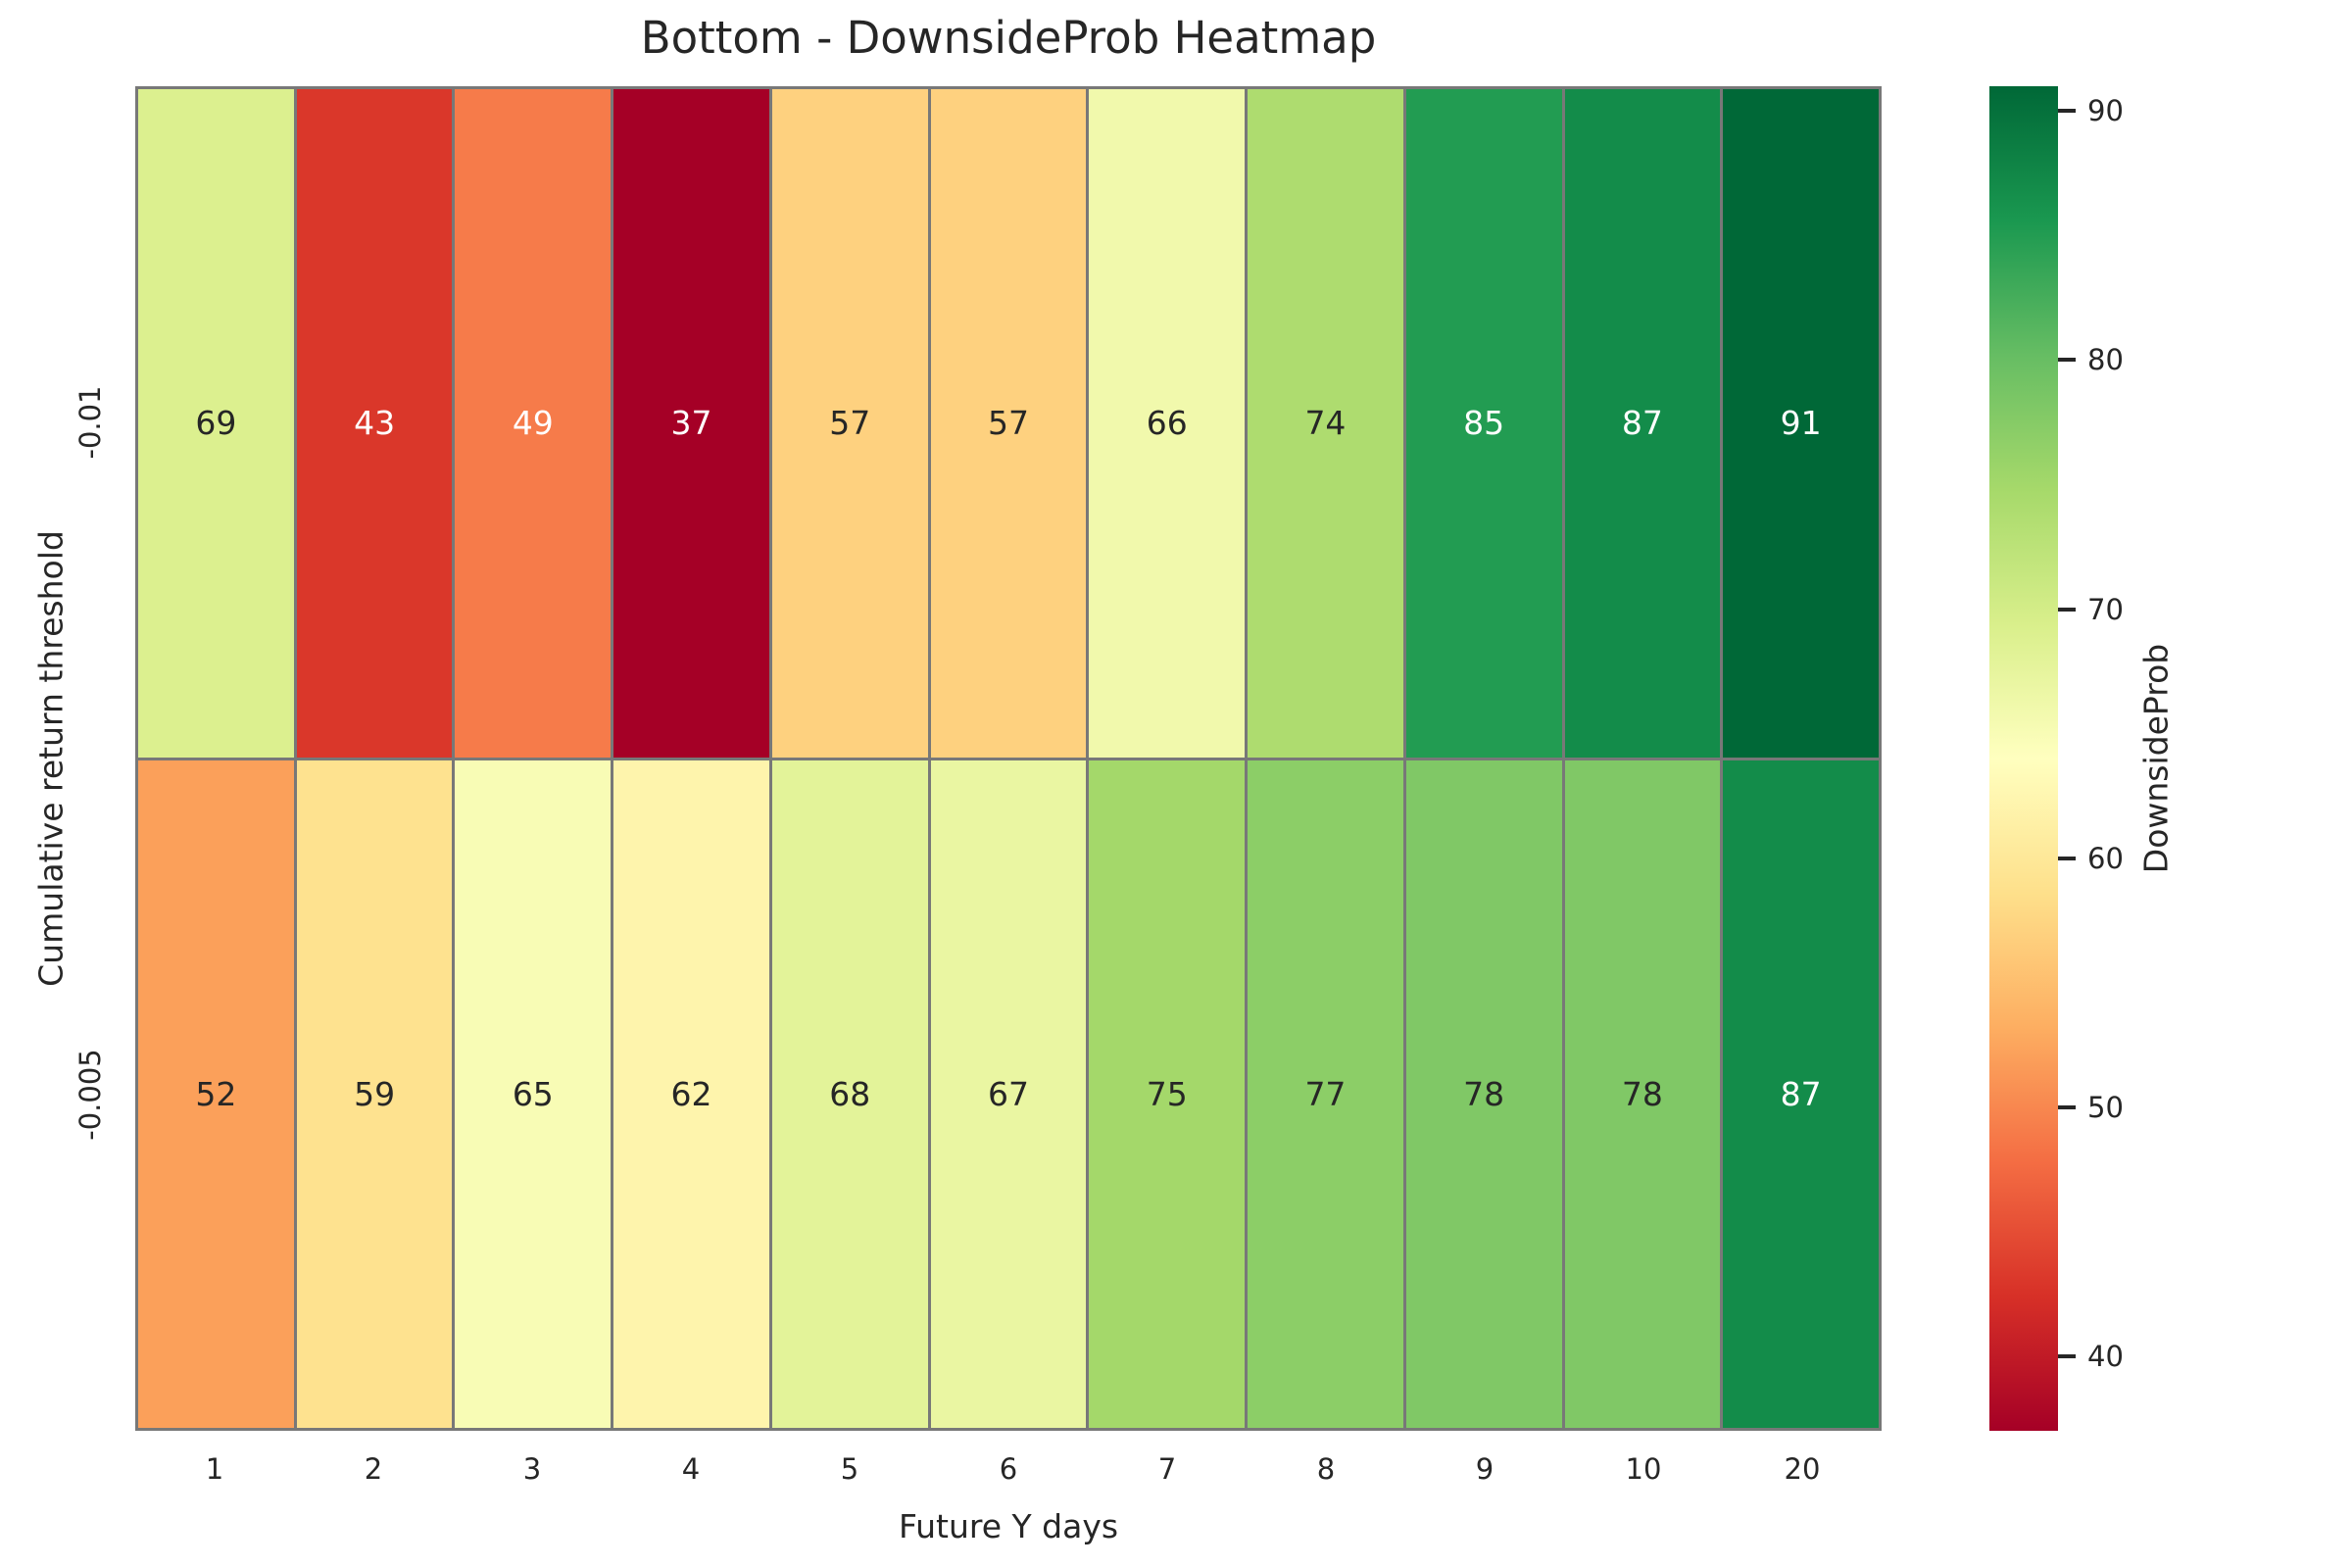 Image resolution: width=2352 pixels, height=1568 pixels. Describe the element at coordinates (1008, 38) in the screenshot. I see `chart-title: Bottom - DownsideProb Heatmap` at that location.